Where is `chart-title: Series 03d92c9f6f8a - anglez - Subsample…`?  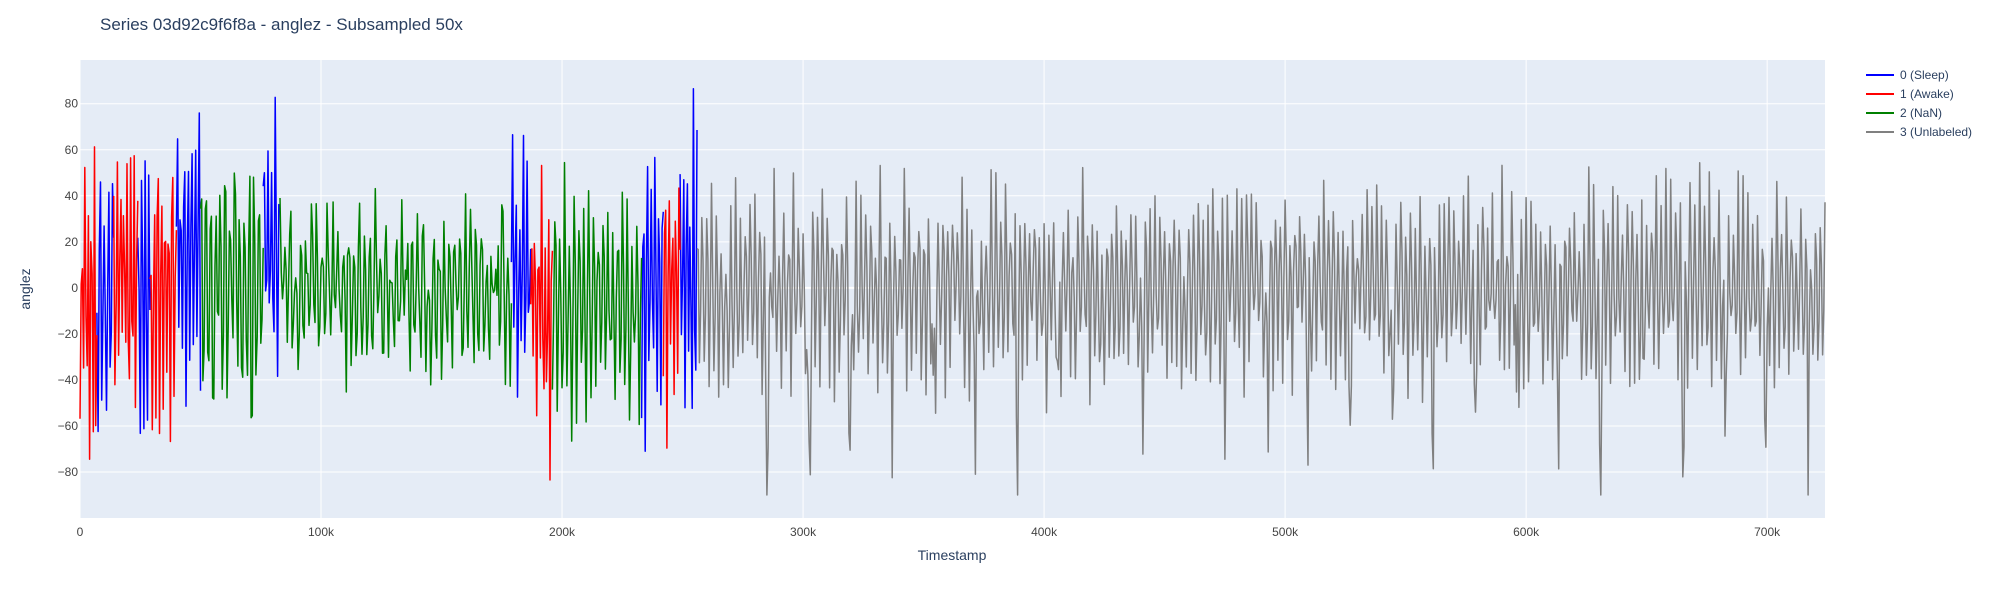
chart-title: Series 03d92c9f6f8a - anglez - Subsample… is located at coordinates (281, 24).